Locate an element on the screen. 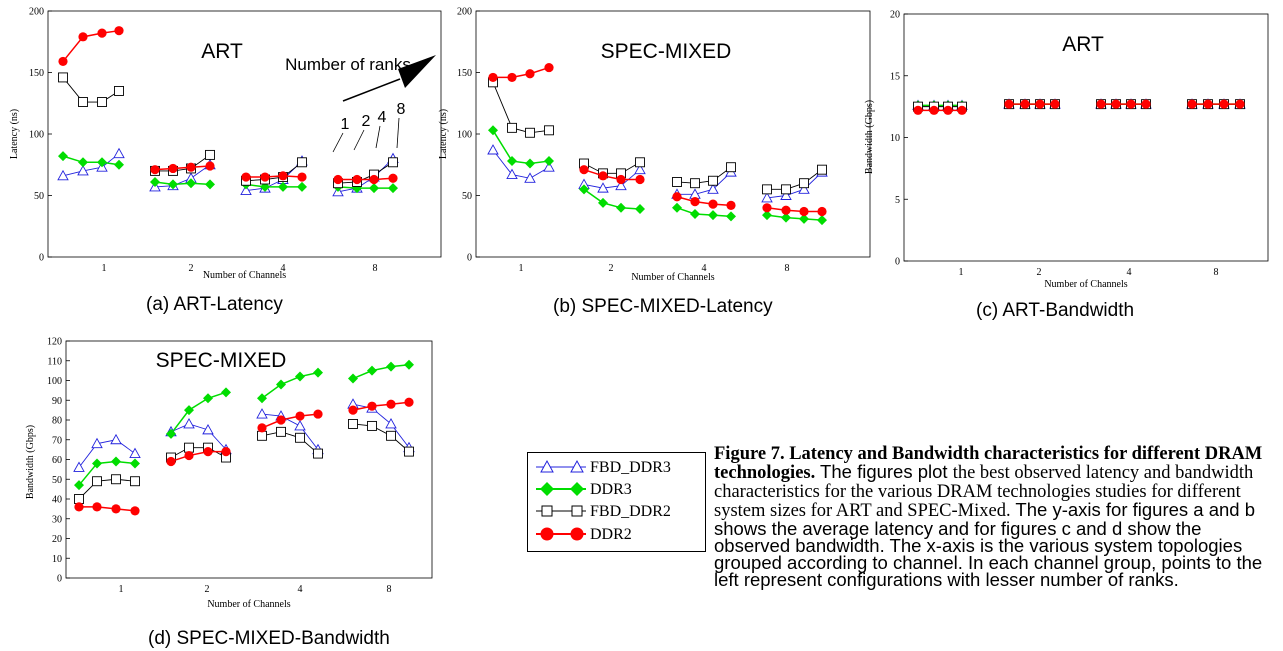 The width and height of the screenshot is (1283, 651). caption-b: (b) SPEC-MIXED-Latency is located at coordinates (663, 306).